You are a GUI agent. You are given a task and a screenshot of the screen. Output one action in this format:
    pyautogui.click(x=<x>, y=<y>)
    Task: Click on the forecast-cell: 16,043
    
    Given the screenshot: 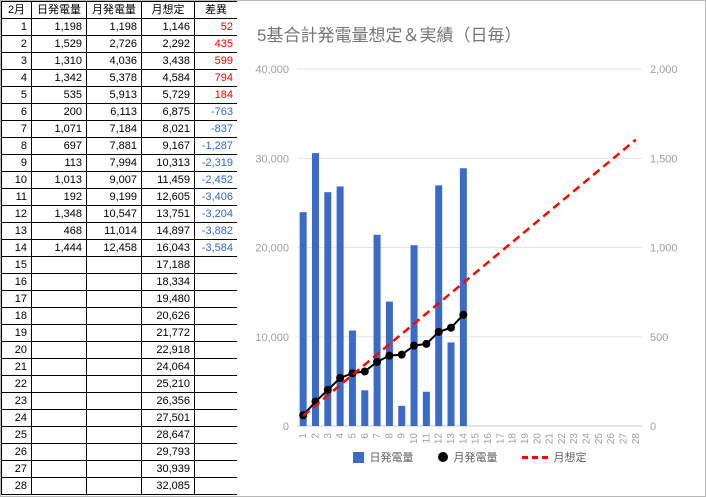 What is the action you would take?
    pyautogui.click(x=168, y=248)
    